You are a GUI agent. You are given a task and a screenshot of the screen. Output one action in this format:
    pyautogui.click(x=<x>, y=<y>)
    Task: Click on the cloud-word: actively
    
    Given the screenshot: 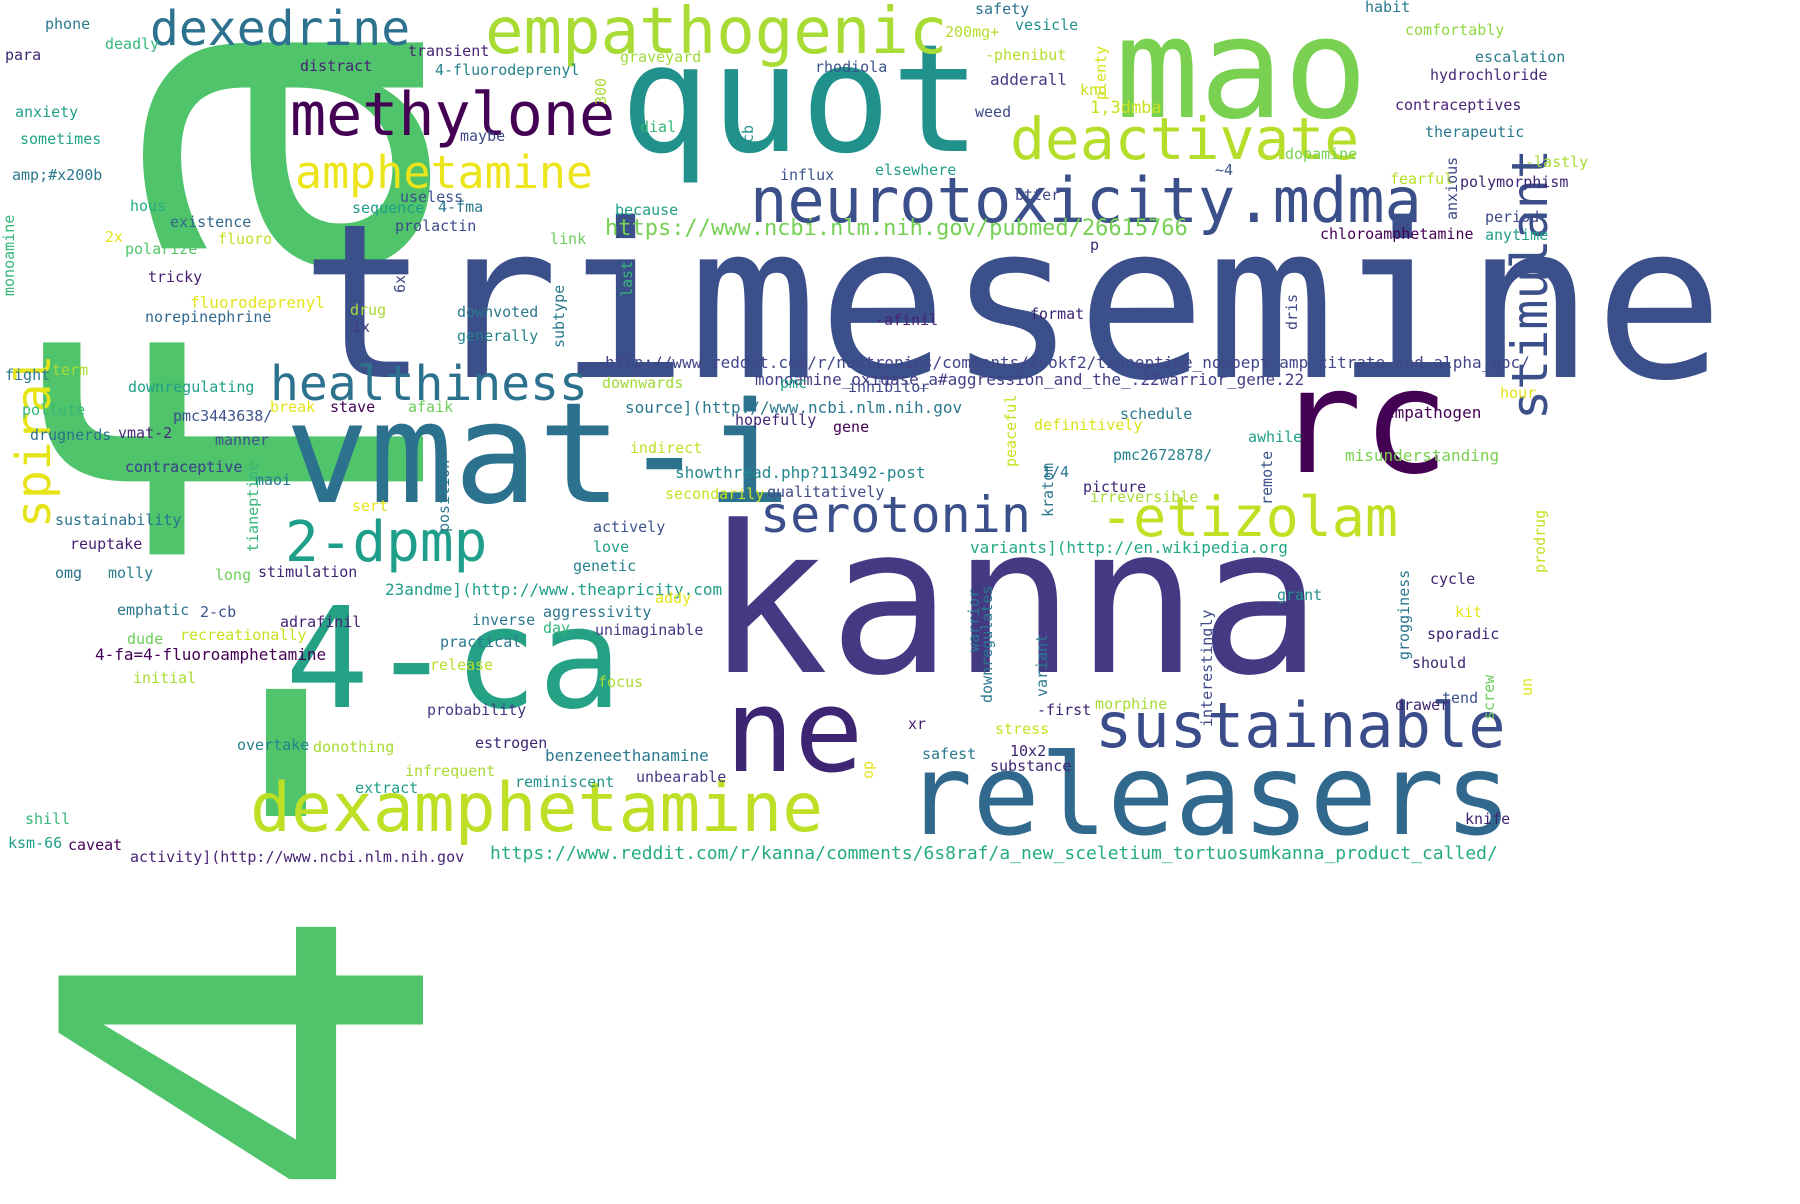 What is the action you would take?
    pyautogui.click(x=629, y=527)
    